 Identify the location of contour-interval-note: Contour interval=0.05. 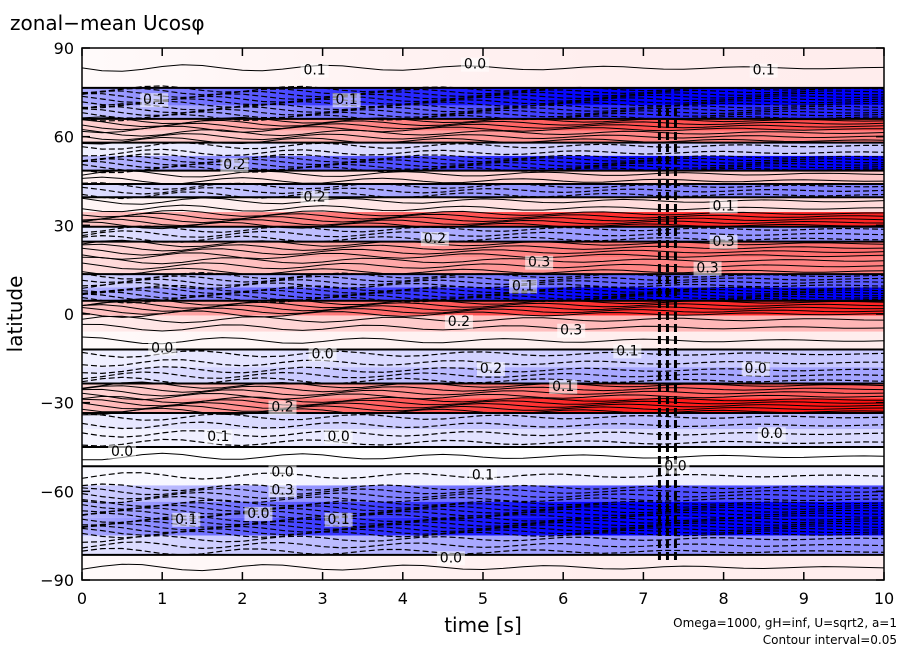
(830, 640).